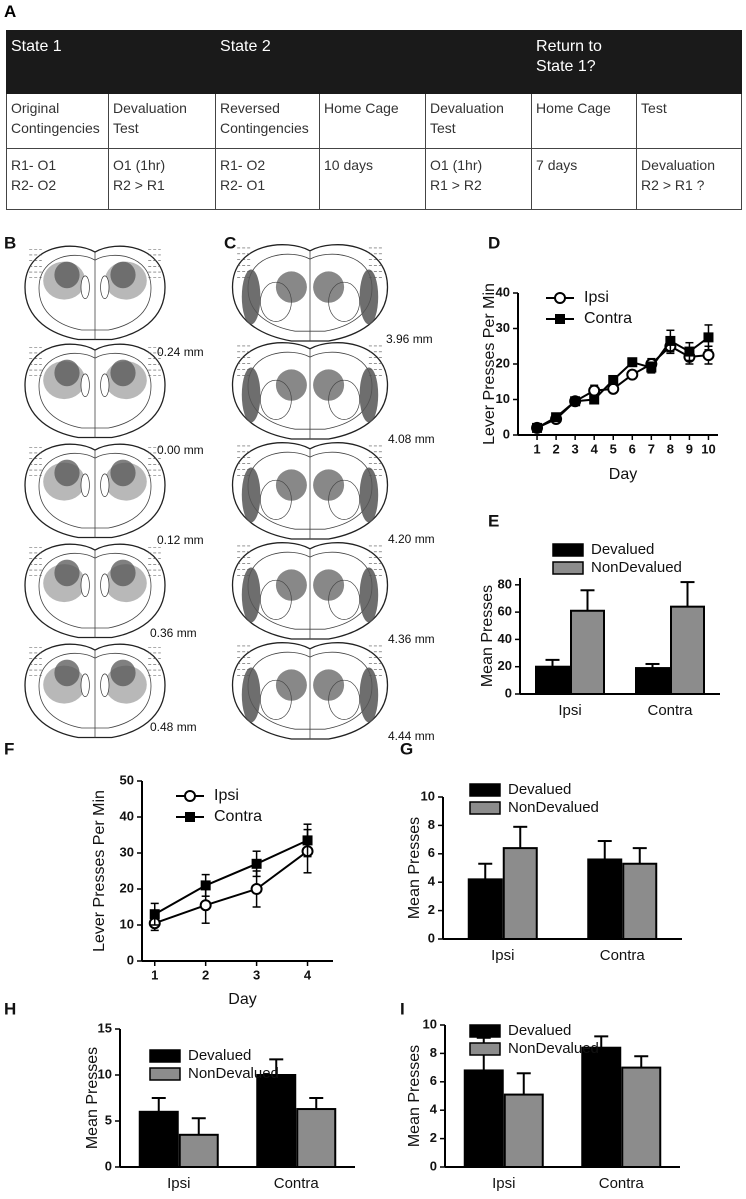 This screenshot has width=746, height=1199. Describe the element at coordinates (105, 1027) in the screenshot. I see `y-tick-label: 15` at that location.